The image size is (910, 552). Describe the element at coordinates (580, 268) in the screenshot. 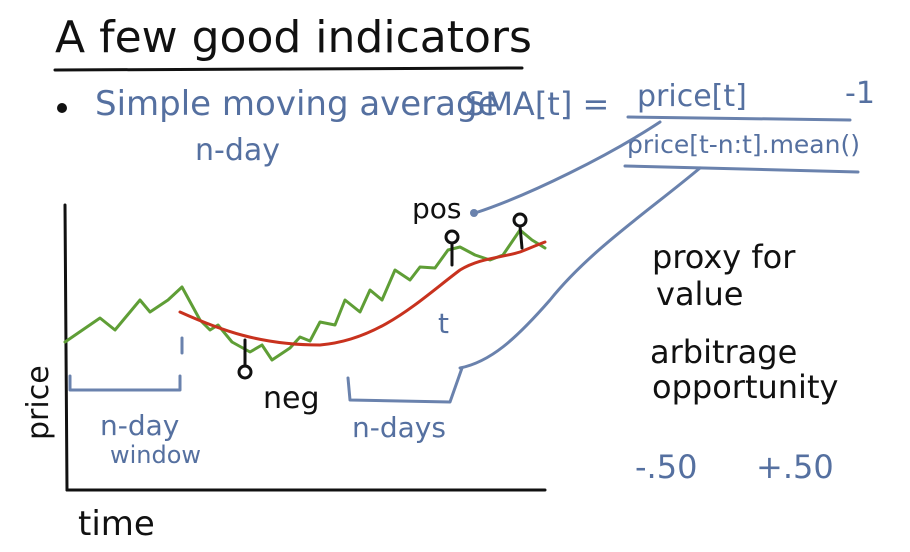

I see `denominator-connector` at that location.